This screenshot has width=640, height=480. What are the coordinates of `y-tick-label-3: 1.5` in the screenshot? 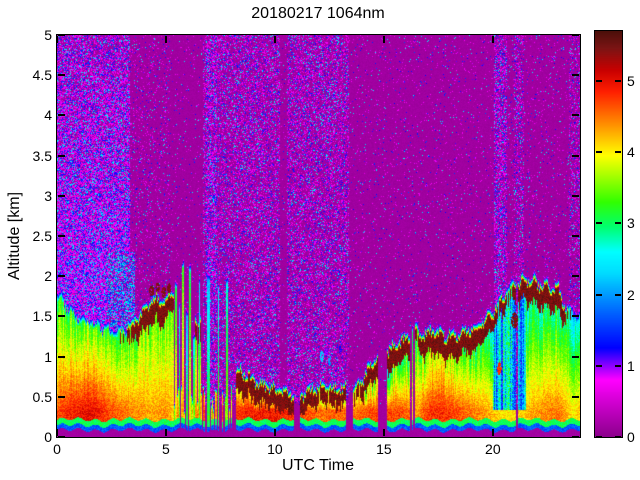 It's located at (42, 316).